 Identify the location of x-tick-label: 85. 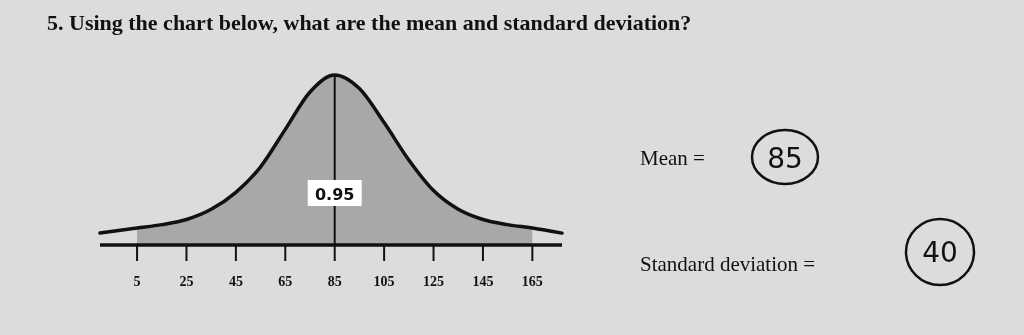
(334, 281).